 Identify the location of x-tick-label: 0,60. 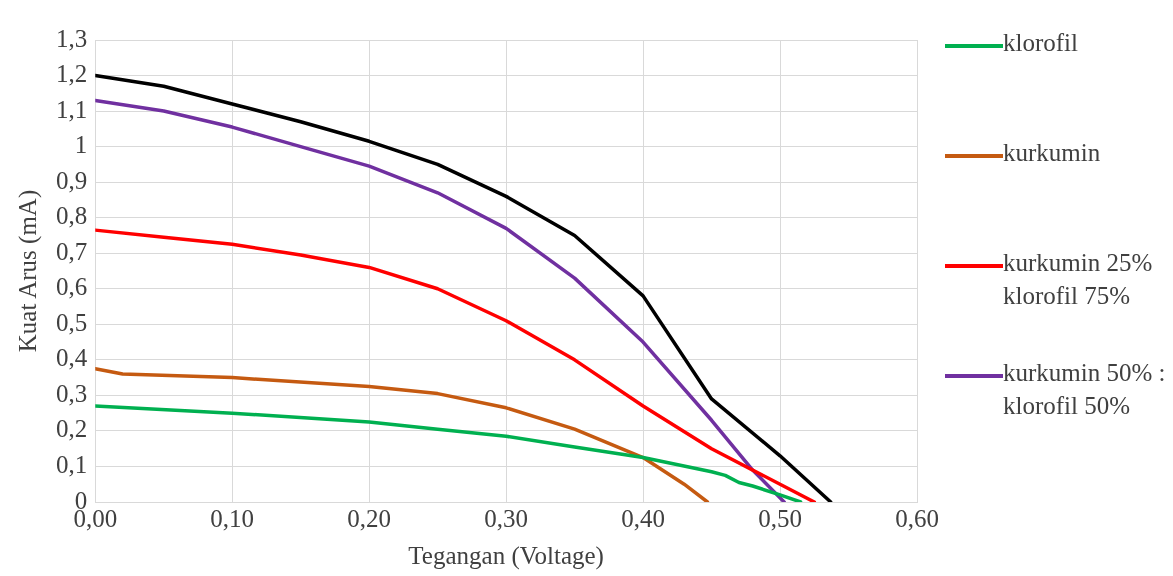
(917, 518).